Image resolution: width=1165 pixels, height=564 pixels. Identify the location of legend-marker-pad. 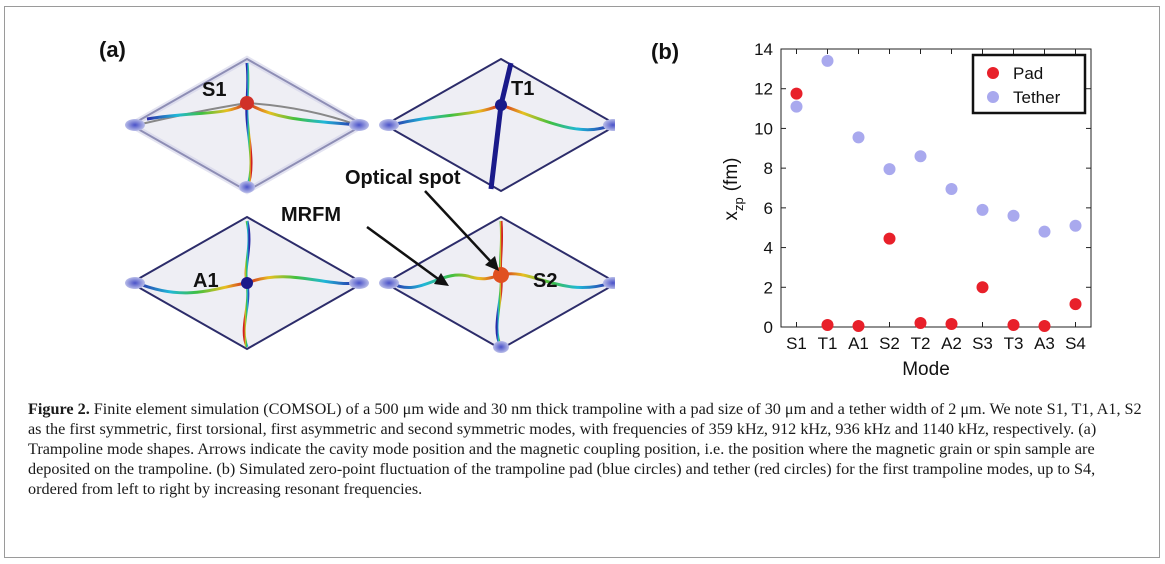
(993, 73).